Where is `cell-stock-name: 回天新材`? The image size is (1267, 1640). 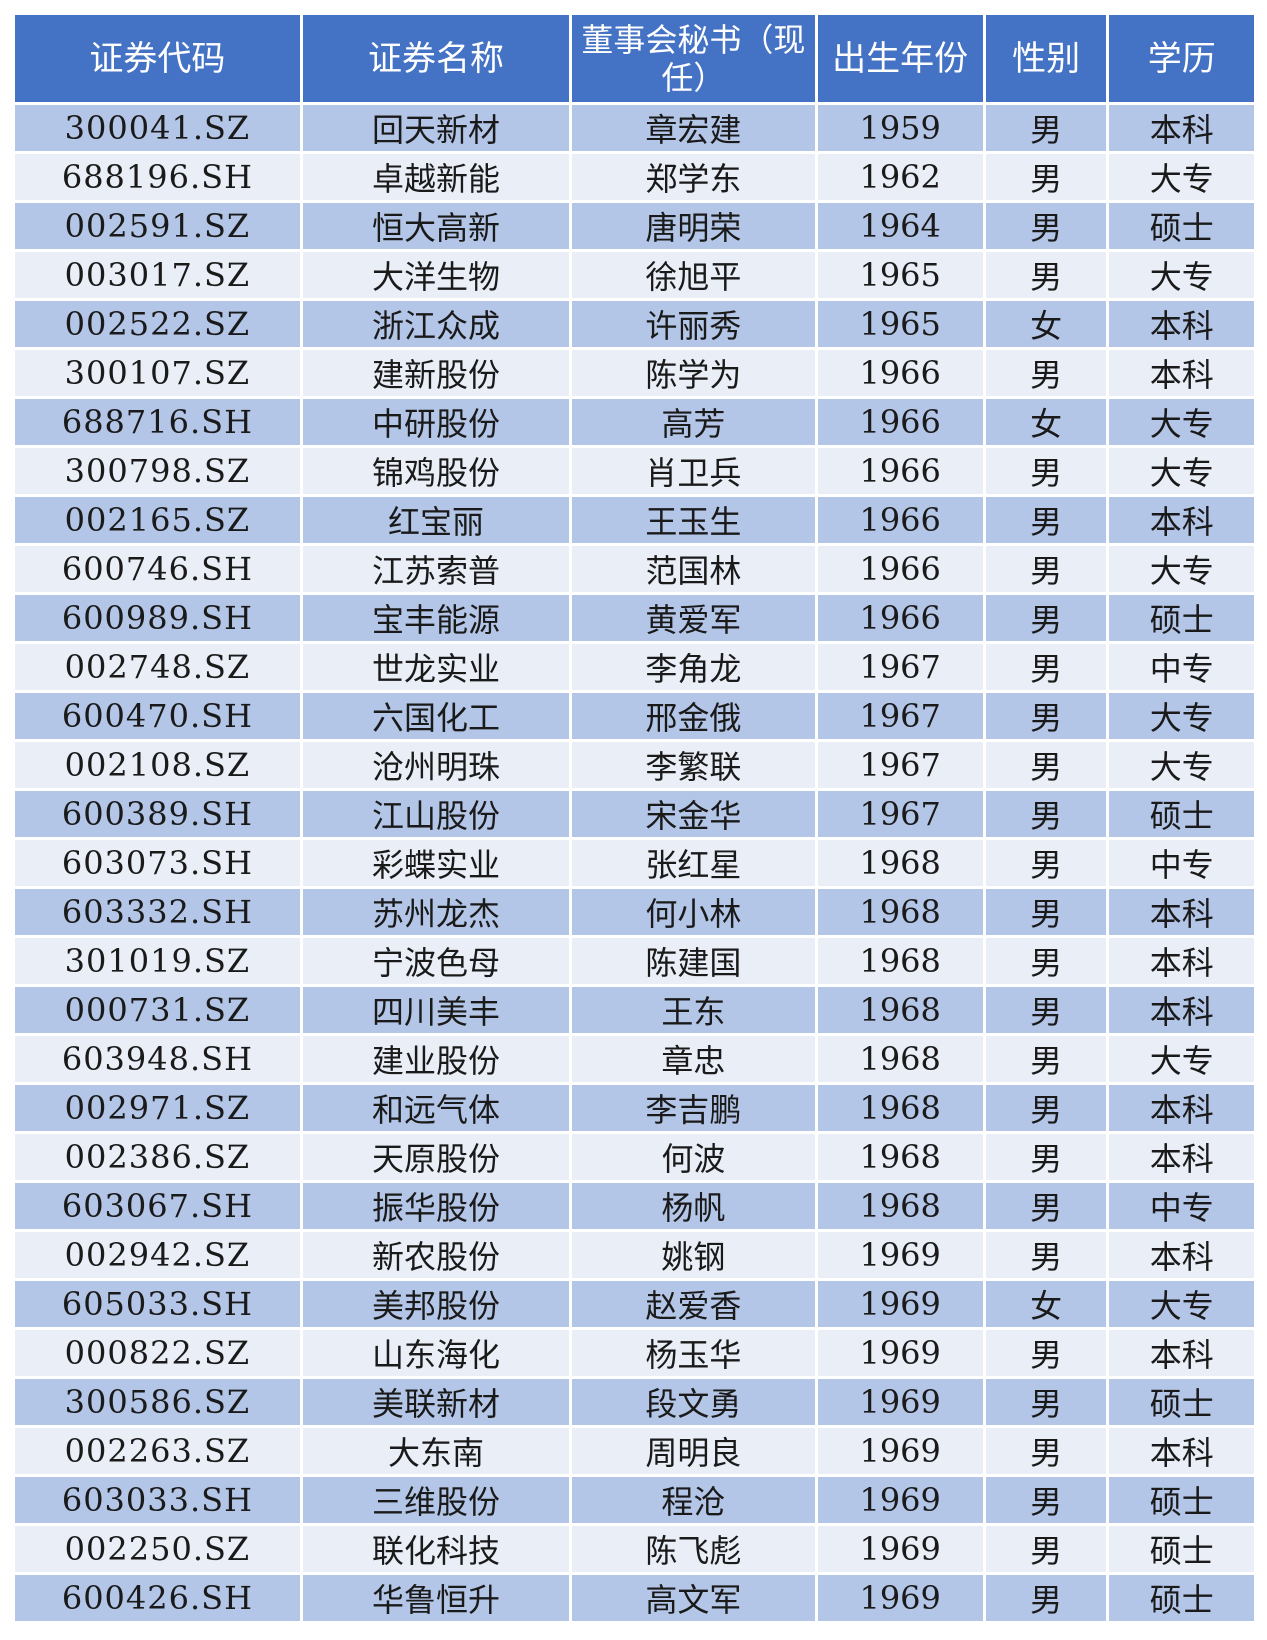 cell-stock-name: 回天新材 is located at coordinates (436, 128).